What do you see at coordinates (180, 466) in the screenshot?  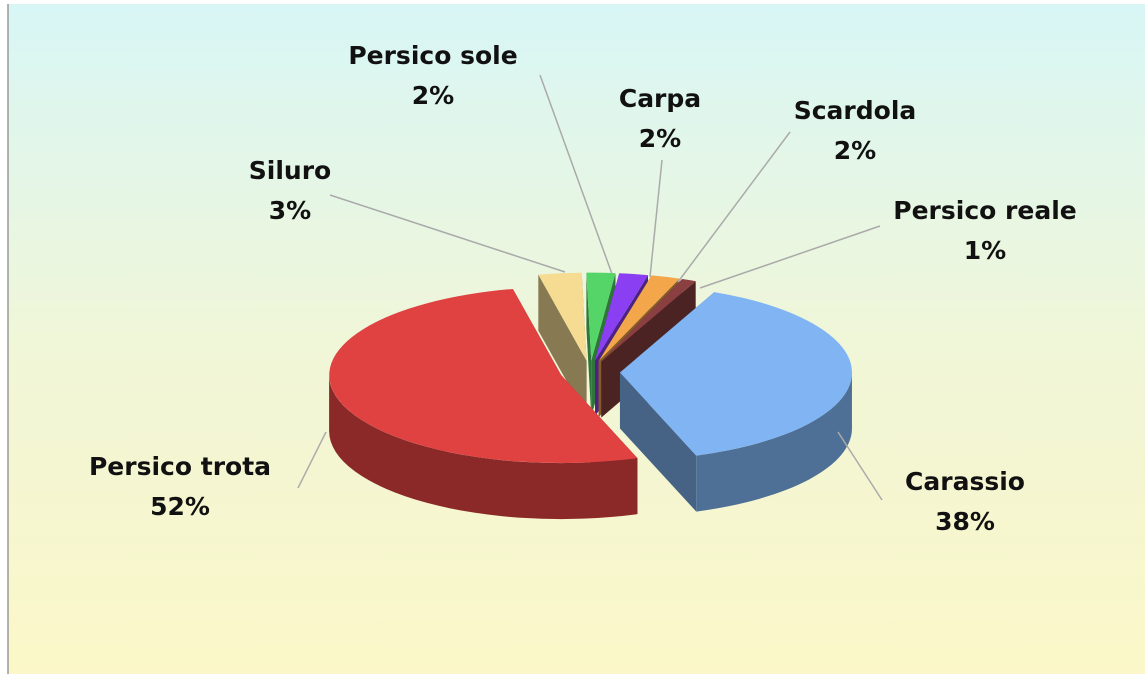 I see `slice-label: Persico trota` at bounding box center [180, 466].